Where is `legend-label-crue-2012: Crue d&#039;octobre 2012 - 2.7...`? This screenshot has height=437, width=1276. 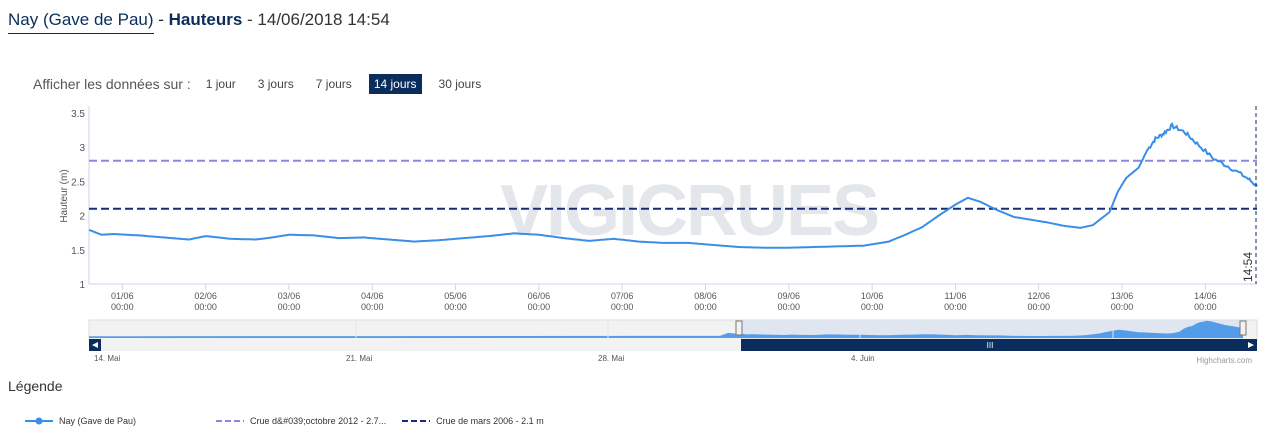 legend-label-crue-2012: Crue d&#039;octobre 2012 - 2.7... is located at coordinates (318, 421).